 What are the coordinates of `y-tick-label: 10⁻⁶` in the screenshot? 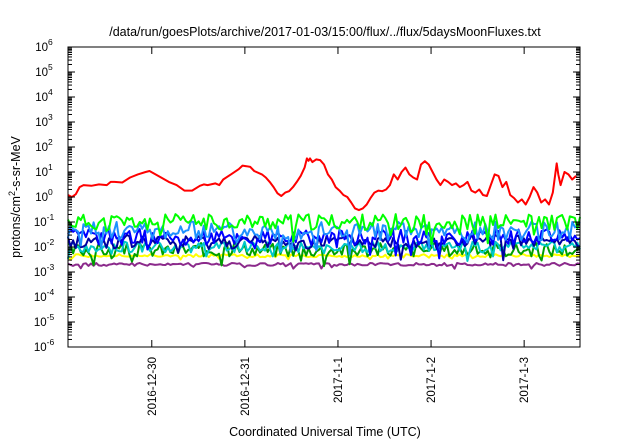 It's located at (44, 345).